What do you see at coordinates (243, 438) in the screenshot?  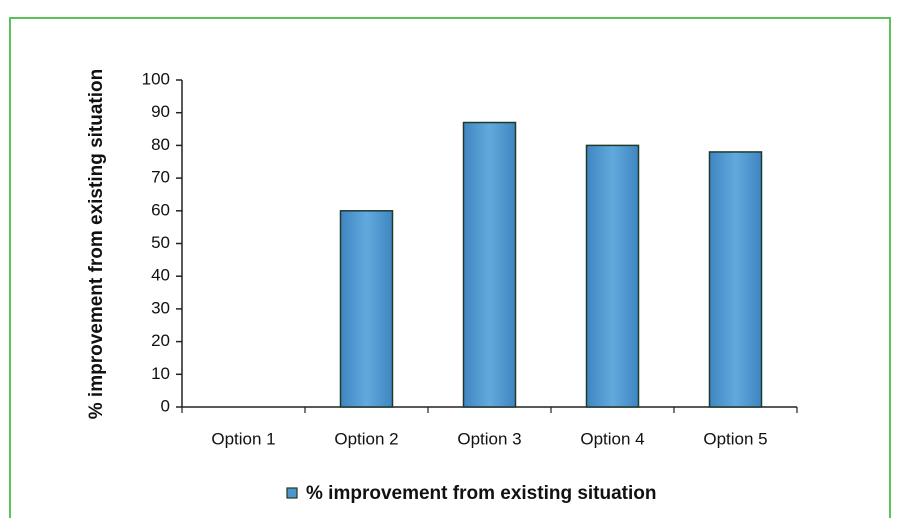 I see `x-tick-label: Option 1` at bounding box center [243, 438].